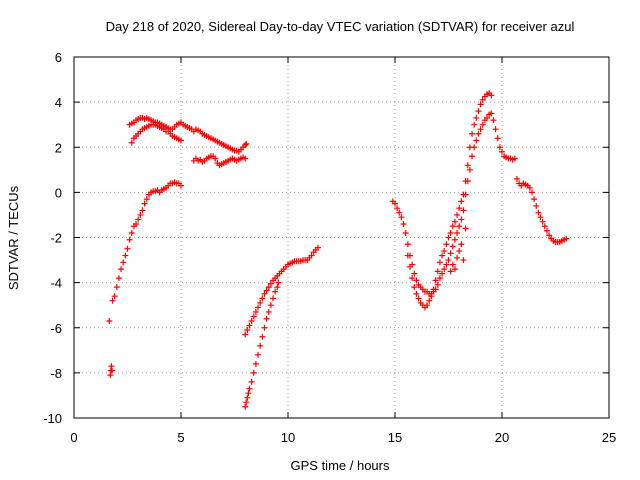 The image size is (640, 480). I want to click on y-tick-label: -4, so click(56, 283).